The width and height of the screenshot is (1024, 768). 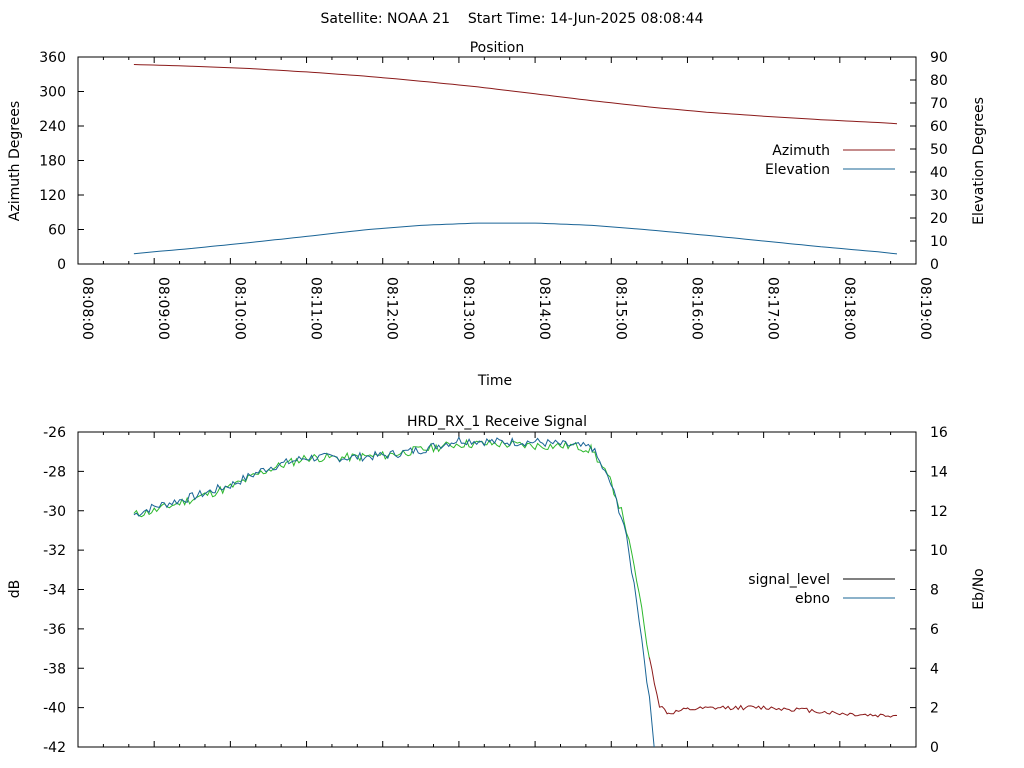 What do you see at coordinates (789, 580) in the screenshot?
I see `legend-label: signal_level` at bounding box center [789, 580].